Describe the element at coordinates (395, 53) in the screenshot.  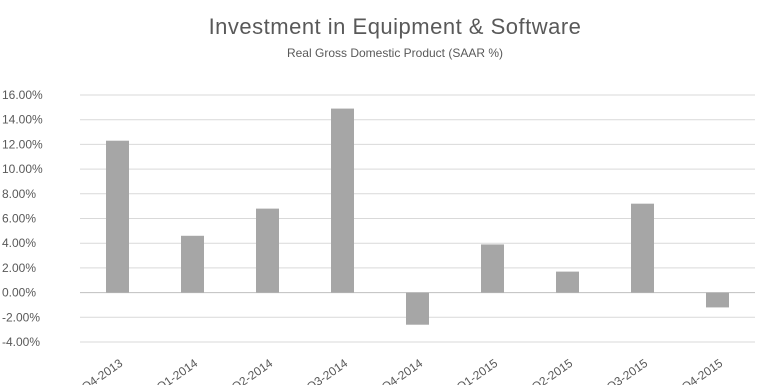
I see `chart-subtitle: Real Gross Domestic Product (SAAR %)` at that location.